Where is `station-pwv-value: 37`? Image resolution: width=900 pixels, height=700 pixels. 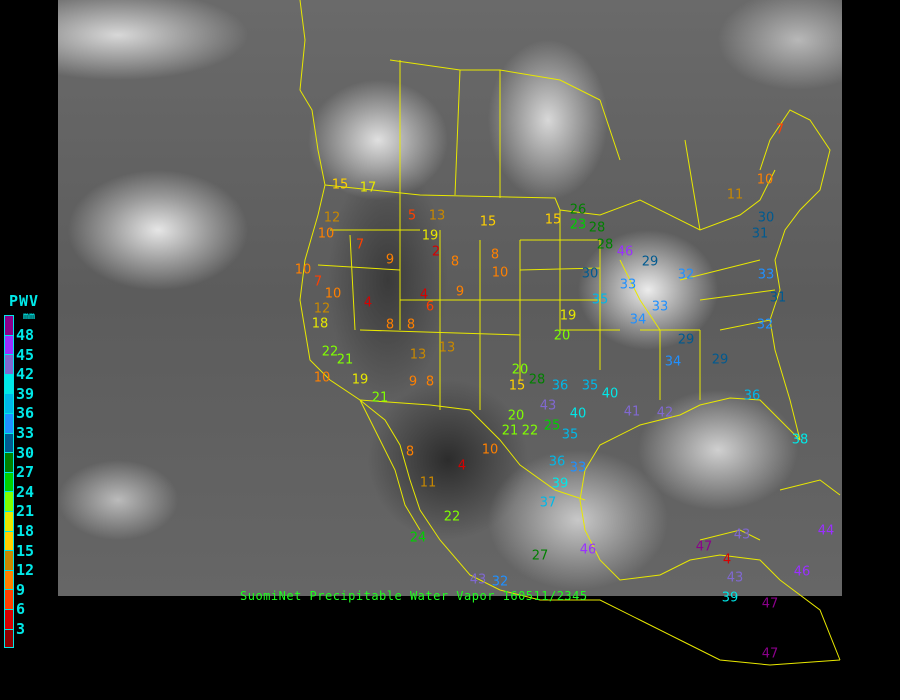 station-pwv-value: 37 is located at coordinates (548, 503).